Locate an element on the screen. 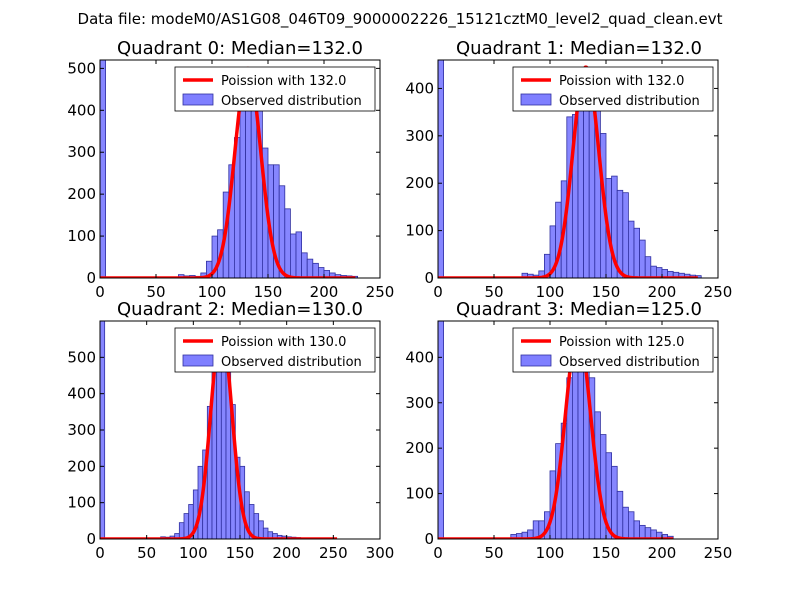 This screenshot has width=800, height=604. x-tick-label: 300 is located at coordinates (380, 553).